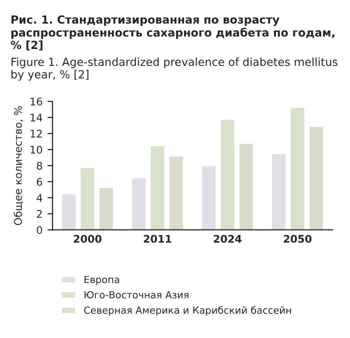 The image size is (350, 338). I want to click on y-tick-label: 4, so click(39, 198).